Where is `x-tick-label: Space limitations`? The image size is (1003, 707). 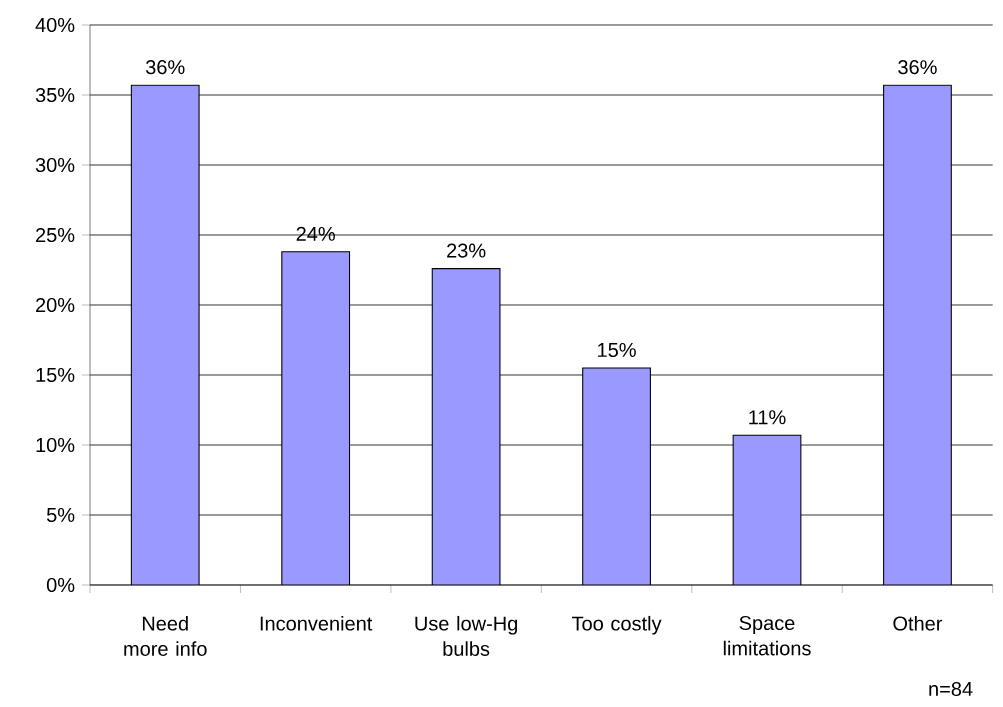
x-tick-label: Space limitations is located at coordinates (767, 635).